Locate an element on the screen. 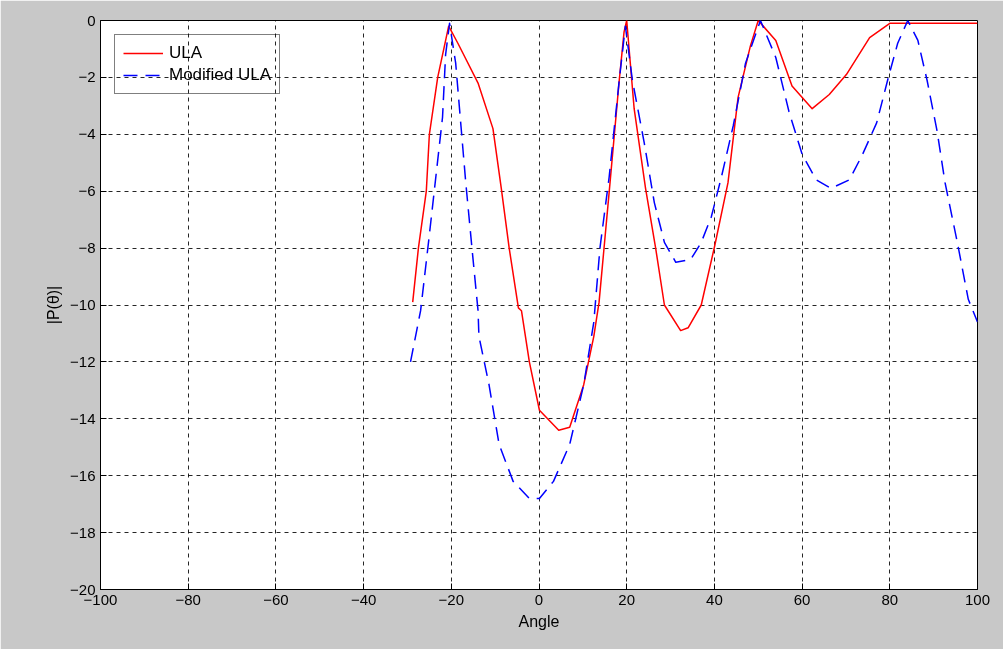 This screenshot has height=649, width=1003. x-tick-label: 40 is located at coordinates (714, 599).